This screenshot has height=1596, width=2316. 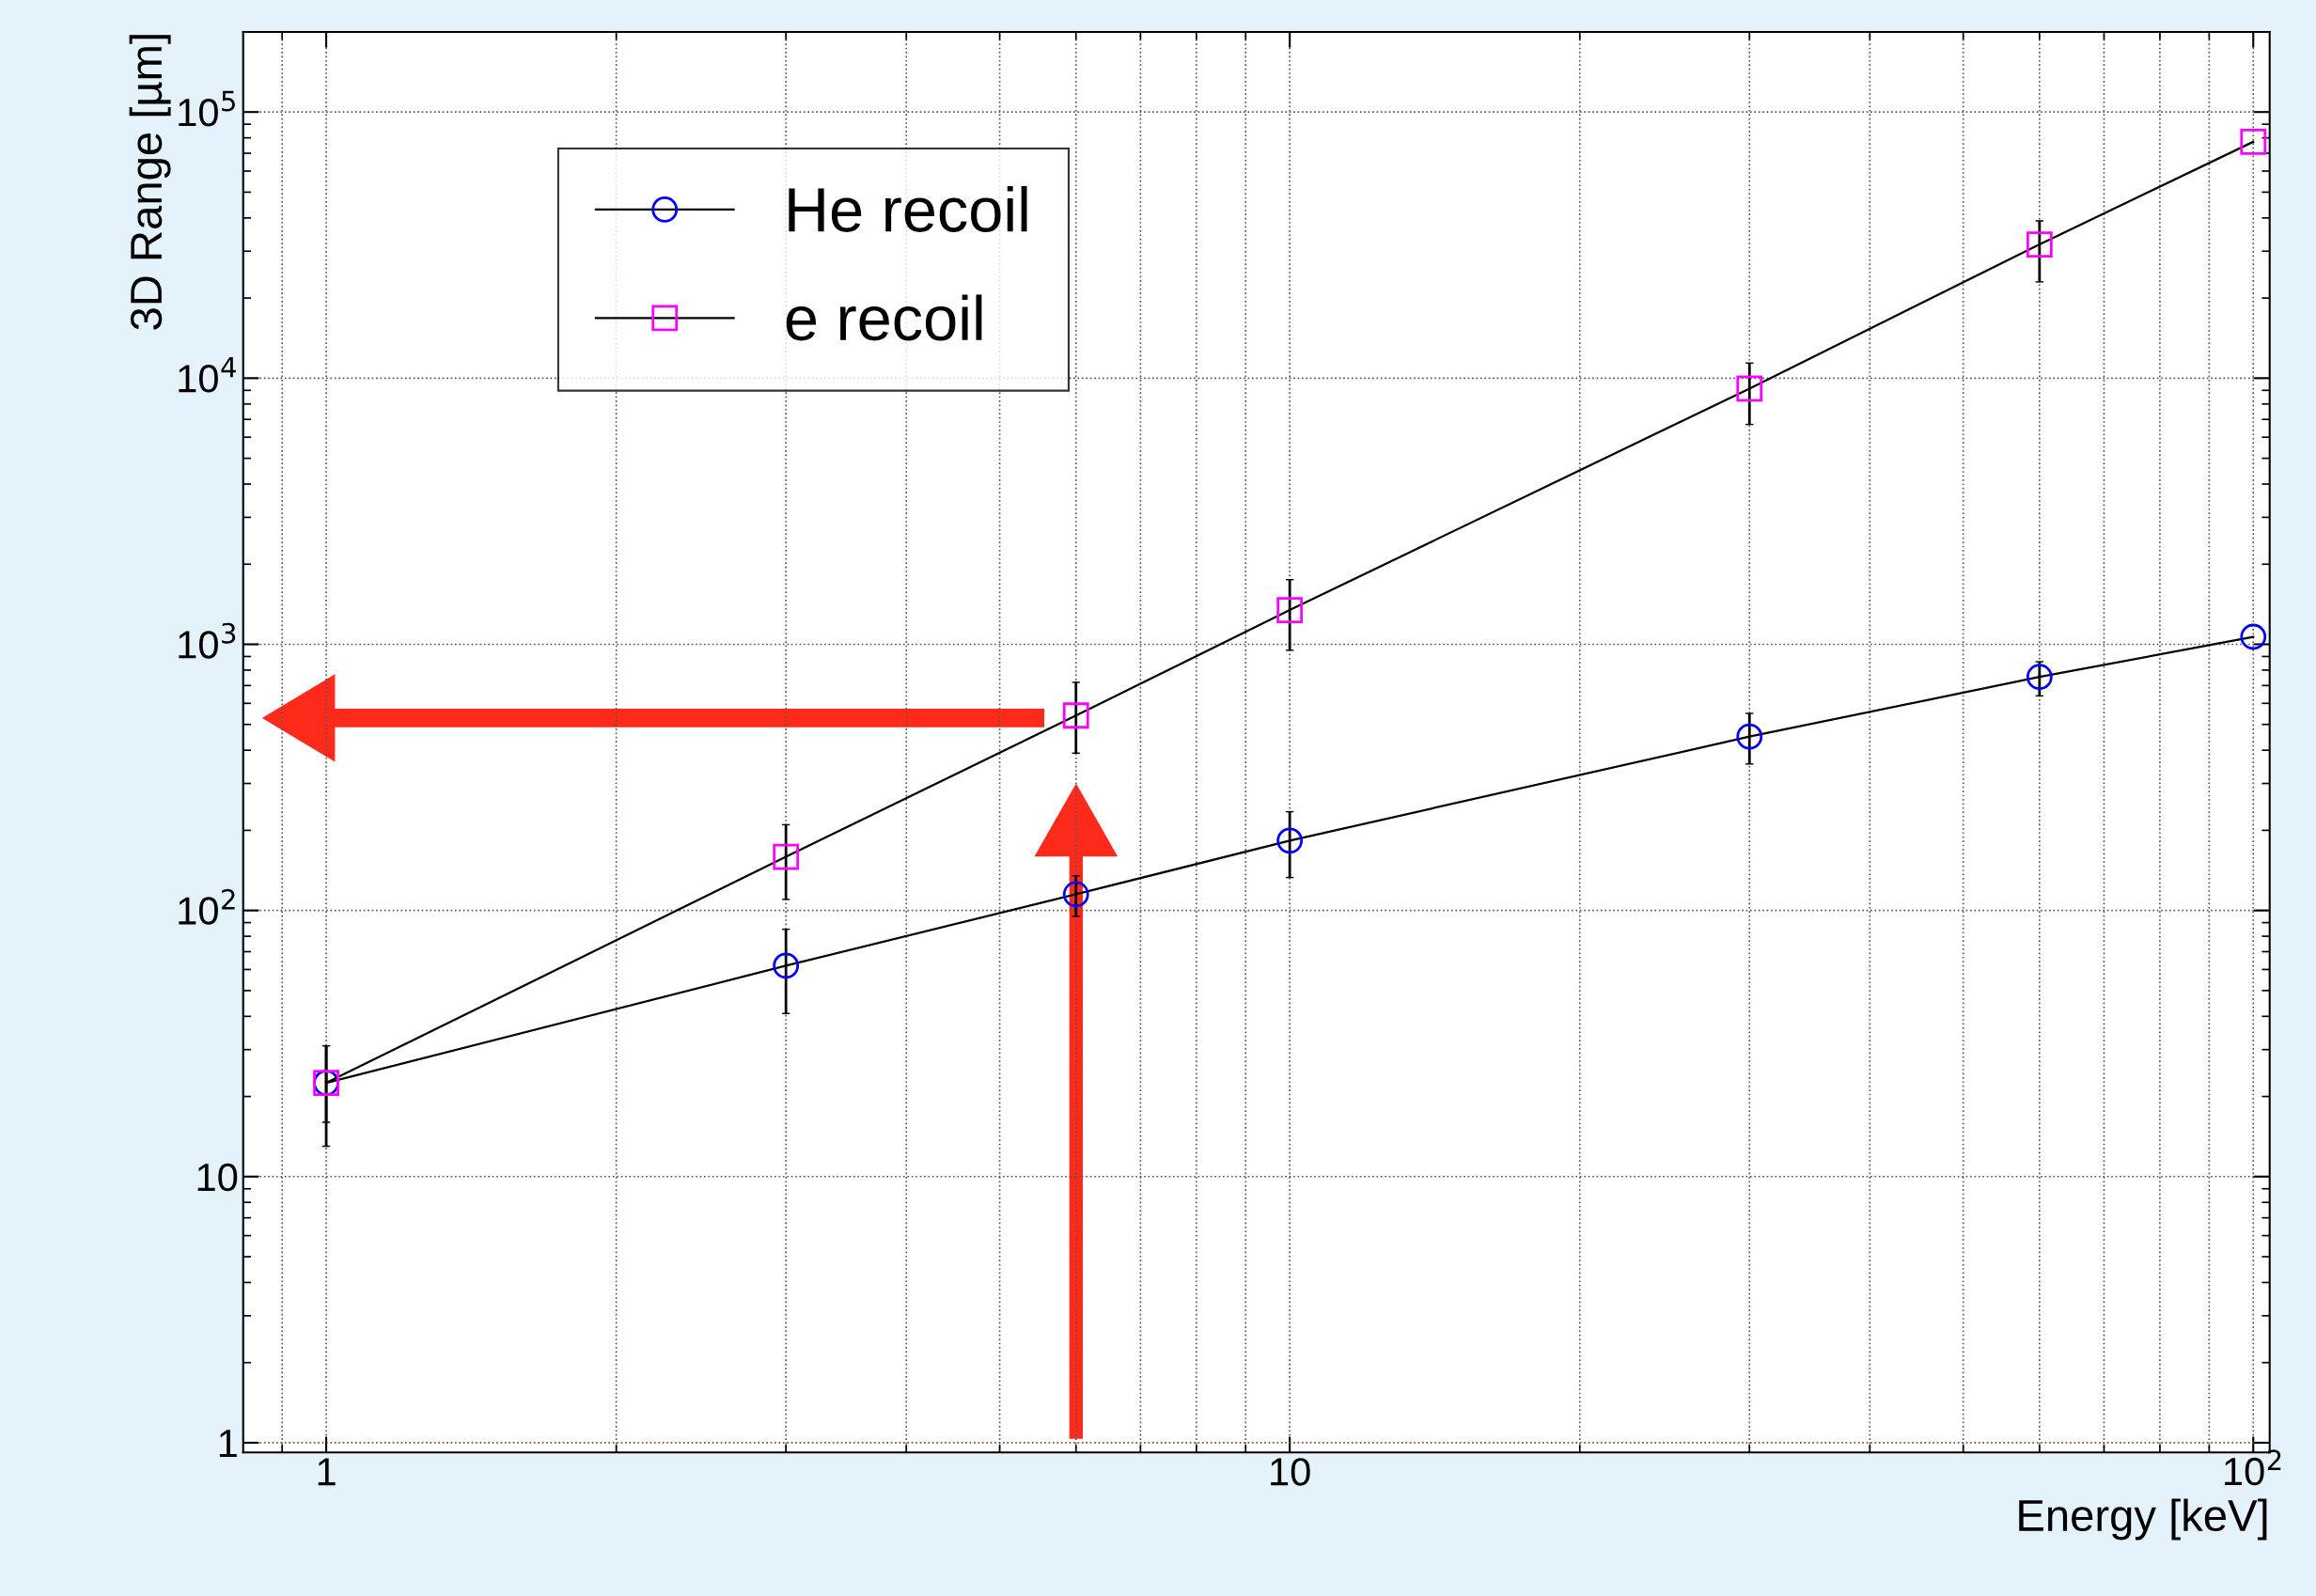 I want to click on y-tick-label: 1, so click(x=228, y=1444).